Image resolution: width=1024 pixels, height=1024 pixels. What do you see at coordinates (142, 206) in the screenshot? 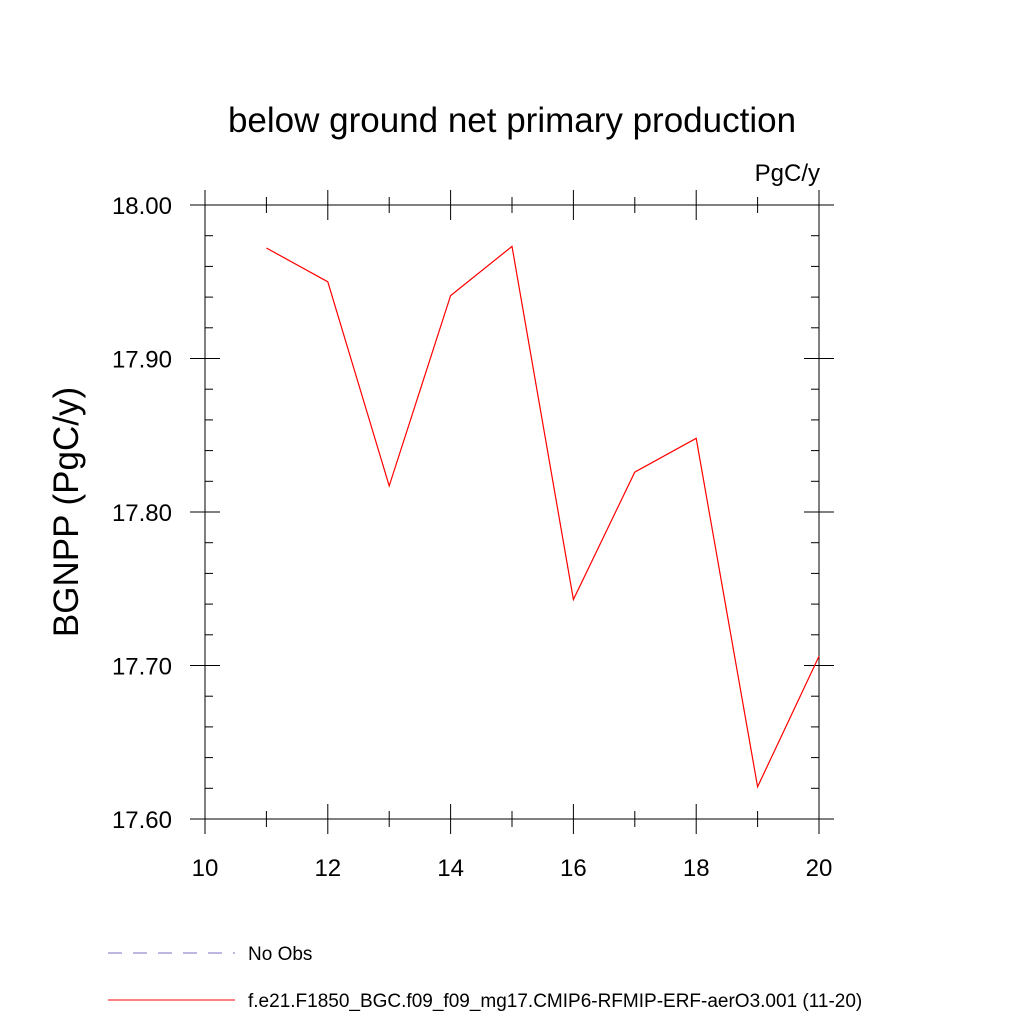
I see `y-tick-label: 18.00` at bounding box center [142, 206].